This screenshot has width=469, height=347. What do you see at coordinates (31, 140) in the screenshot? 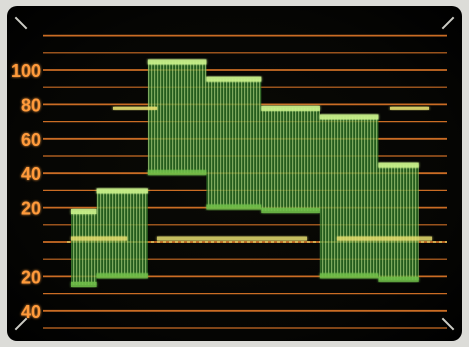
I see `scale-label: 60` at bounding box center [31, 140].